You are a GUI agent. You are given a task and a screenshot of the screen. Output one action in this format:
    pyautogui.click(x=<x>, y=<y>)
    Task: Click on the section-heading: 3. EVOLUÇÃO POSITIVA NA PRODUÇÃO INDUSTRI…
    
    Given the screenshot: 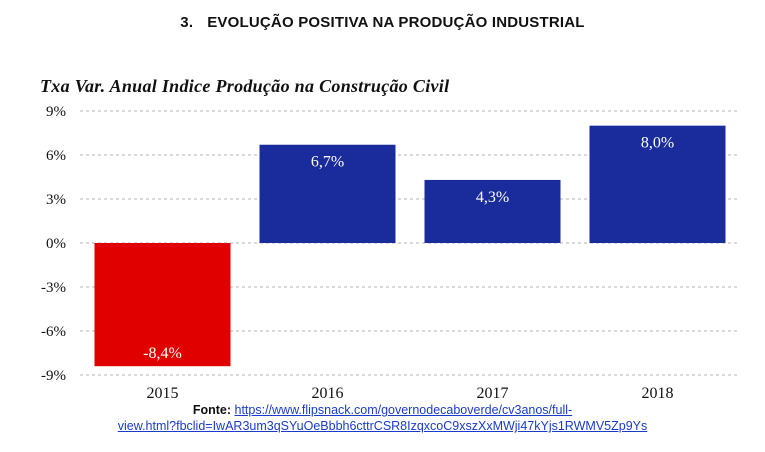 What is the action you would take?
    pyautogui.click(x=382, y=22)
    